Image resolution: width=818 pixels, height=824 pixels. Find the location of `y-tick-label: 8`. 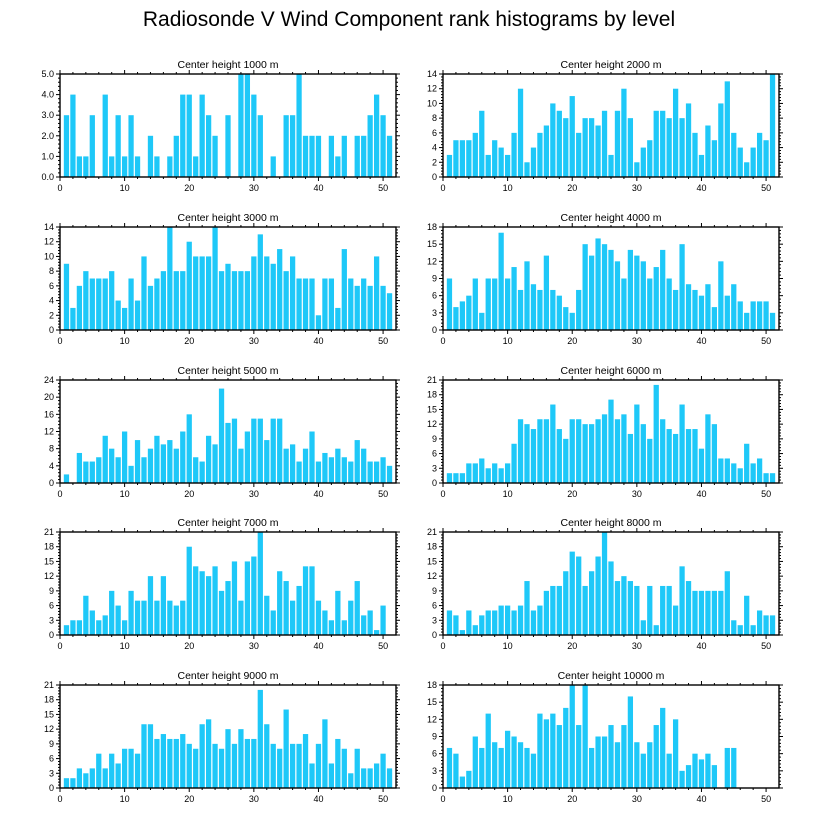

y-tick-label: 8 is located at coordinates (51, 271).